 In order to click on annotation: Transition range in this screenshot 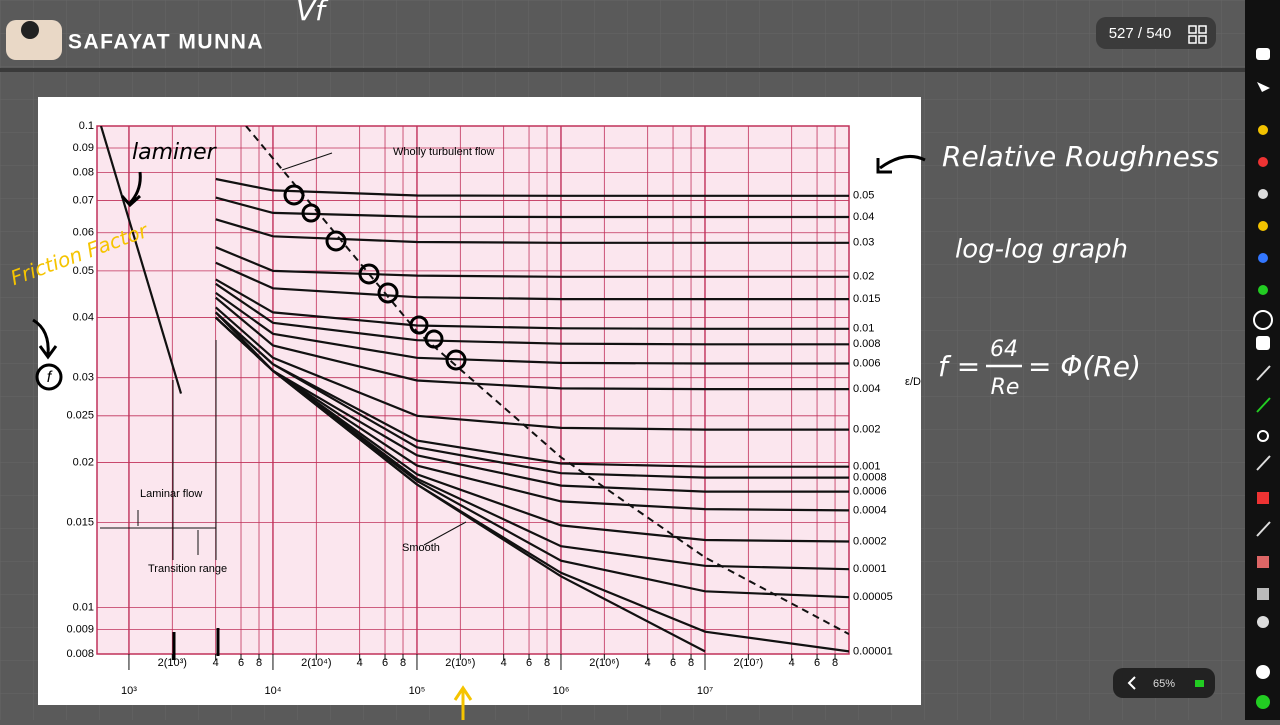, I will do `click(187, 569)`.